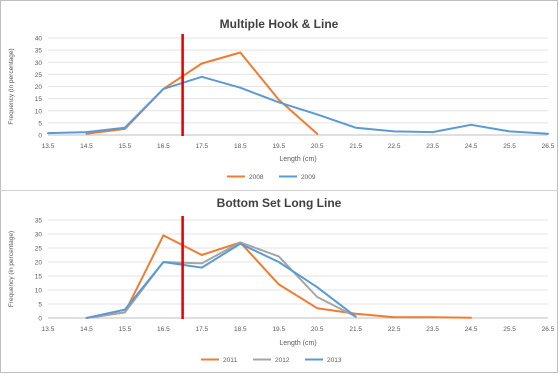  I want to click on series-line-2013, so click(221, 280).